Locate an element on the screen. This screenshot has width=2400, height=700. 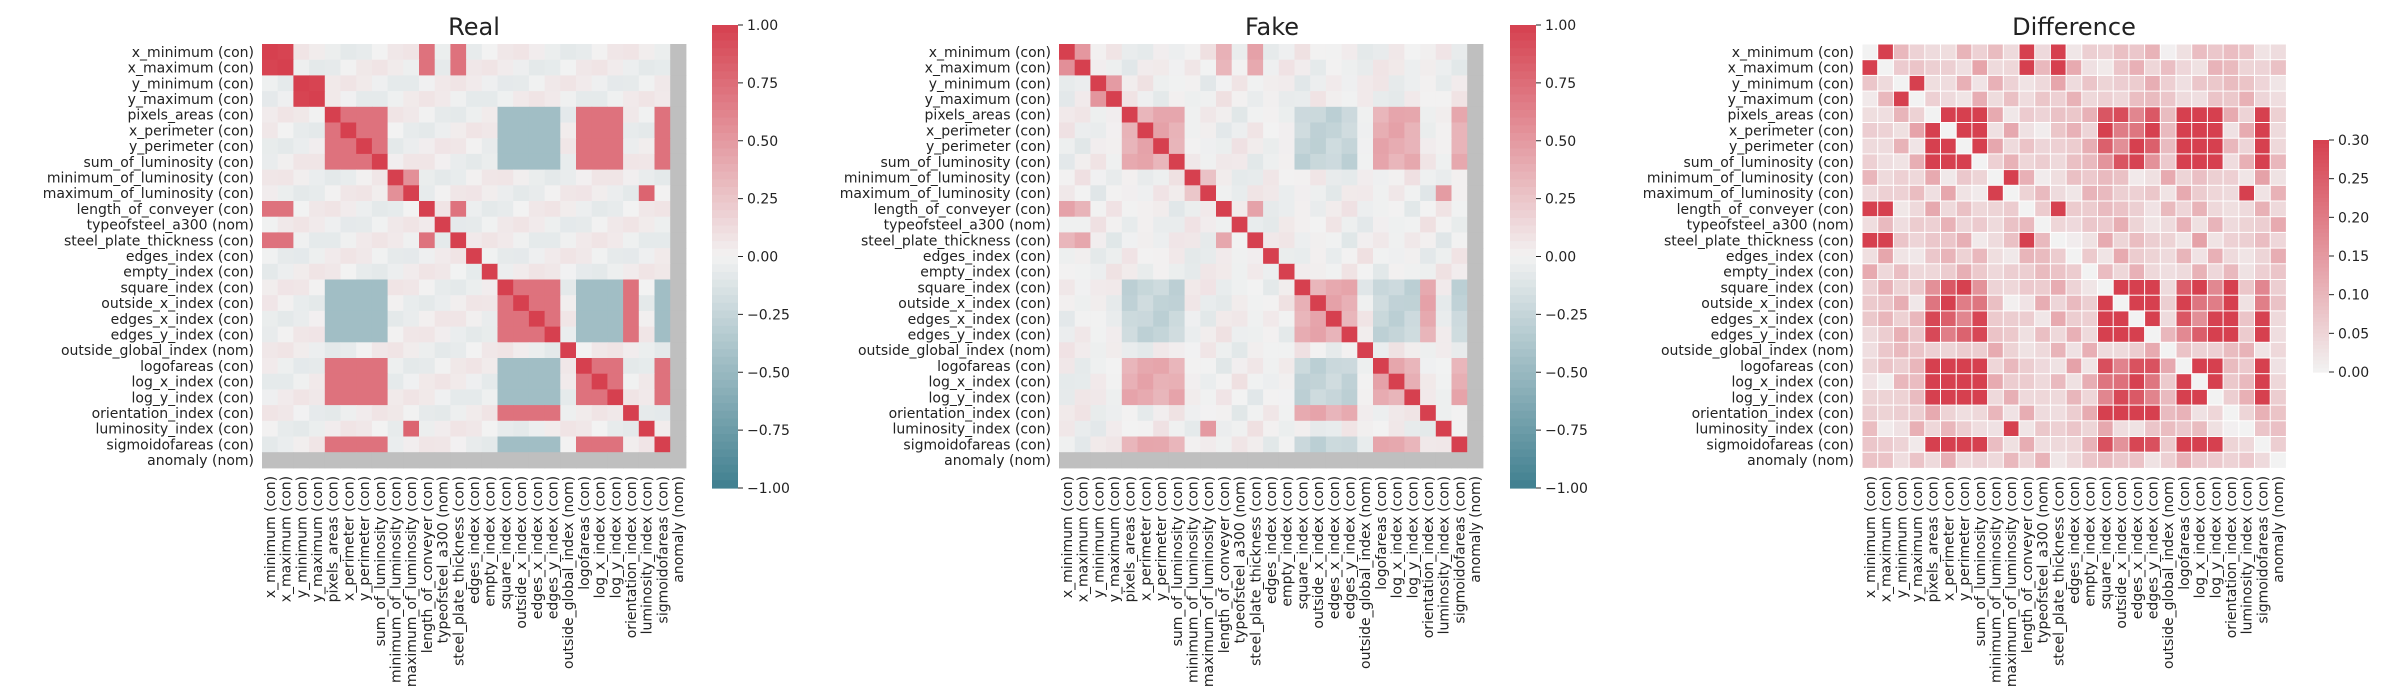
colorbar-tick-label: 0.75 is located at coordinates (762, 84).